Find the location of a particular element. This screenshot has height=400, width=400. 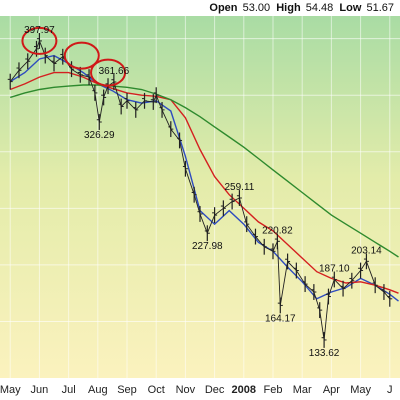

price-label: 164.17 is located at coordinates (280, 318).